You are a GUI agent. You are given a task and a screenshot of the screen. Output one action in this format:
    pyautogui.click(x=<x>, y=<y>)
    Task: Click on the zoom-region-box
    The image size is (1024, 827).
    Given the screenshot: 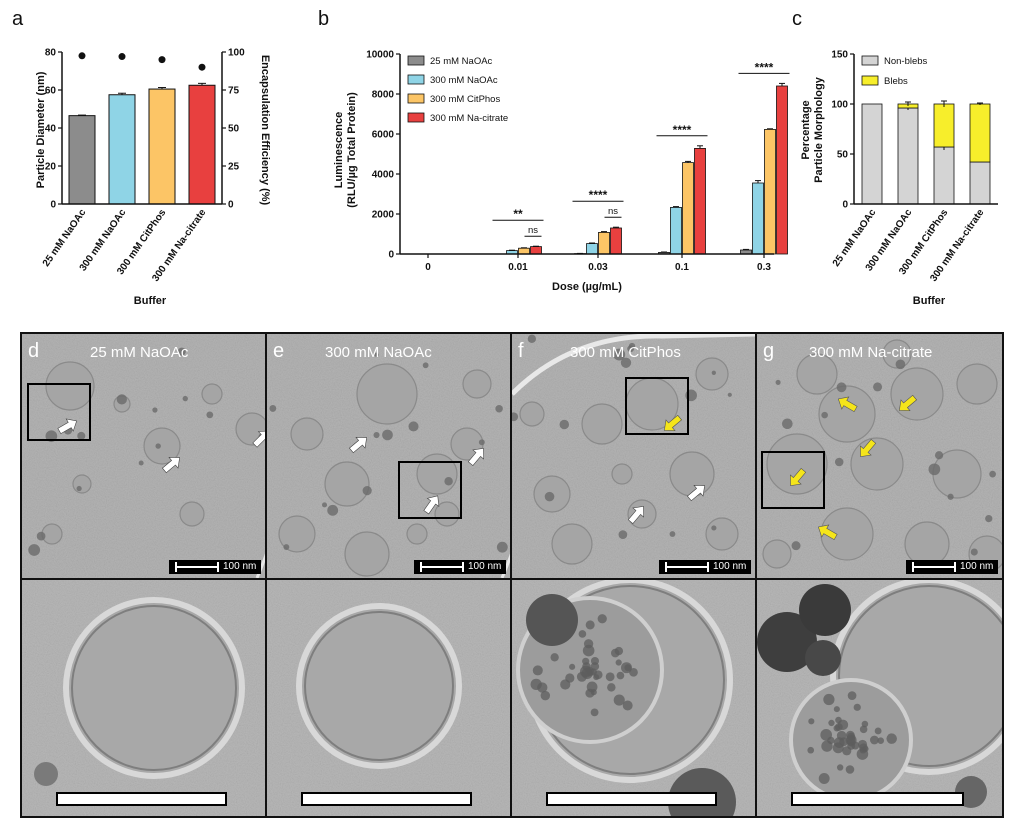 What is the action you would take?
    pyautogui.click(x=430, y=490)
    